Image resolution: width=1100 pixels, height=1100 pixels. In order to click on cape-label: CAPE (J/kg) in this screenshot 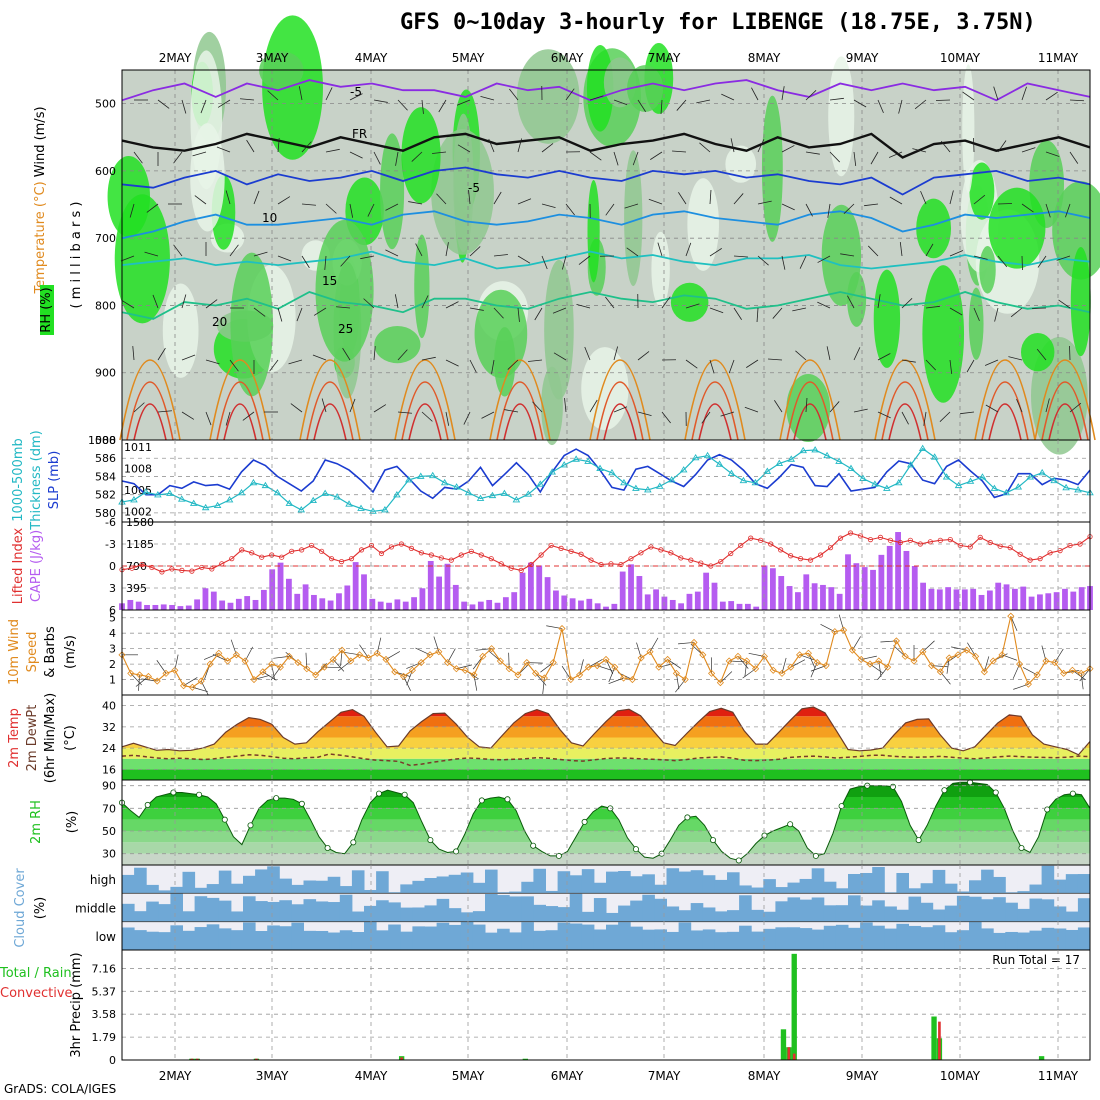, I will do `click(36, 566)`.